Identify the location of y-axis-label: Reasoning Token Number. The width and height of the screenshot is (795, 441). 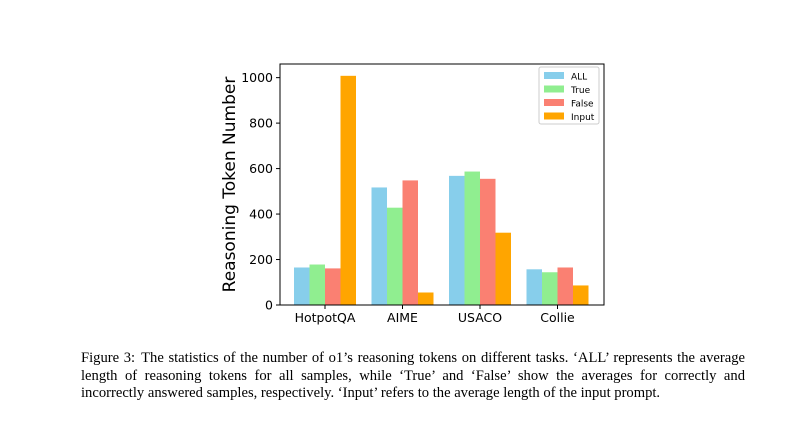
(230, 185).